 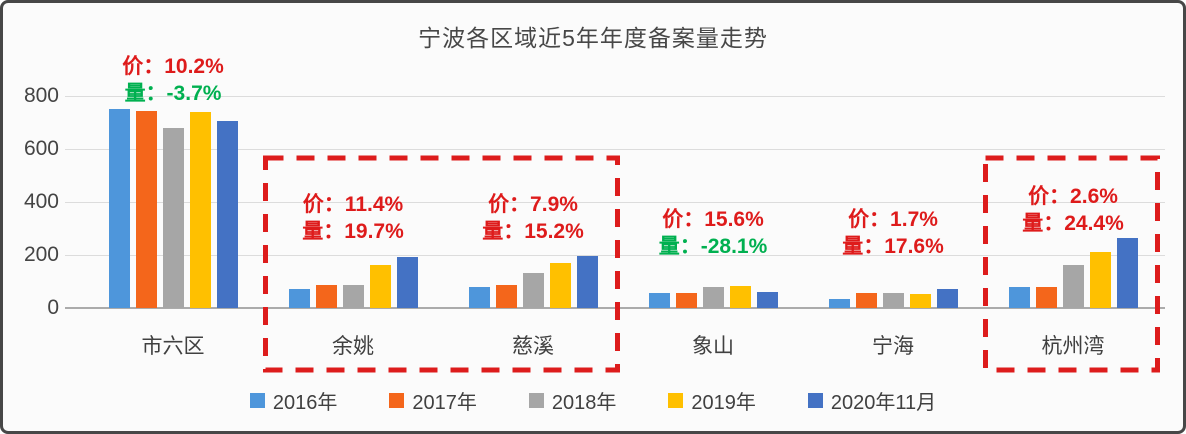 What do you see at coordinates (479, 297) in the screenshot?
I see `bar-2016年-慈溪` at bounding box center [479, 297].